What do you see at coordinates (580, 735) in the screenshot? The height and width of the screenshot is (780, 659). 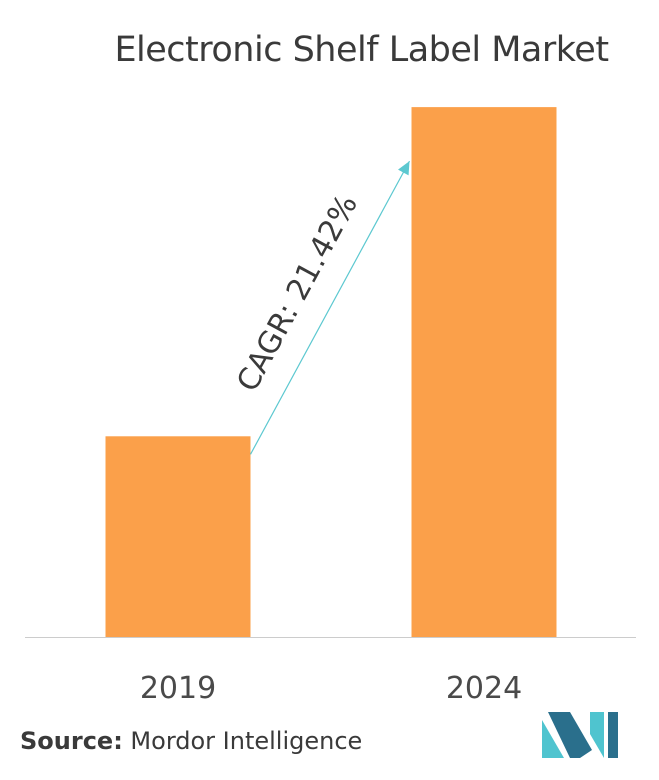 I see `mordor-intelligence-logo-icon` at bounding box center [580, 735].